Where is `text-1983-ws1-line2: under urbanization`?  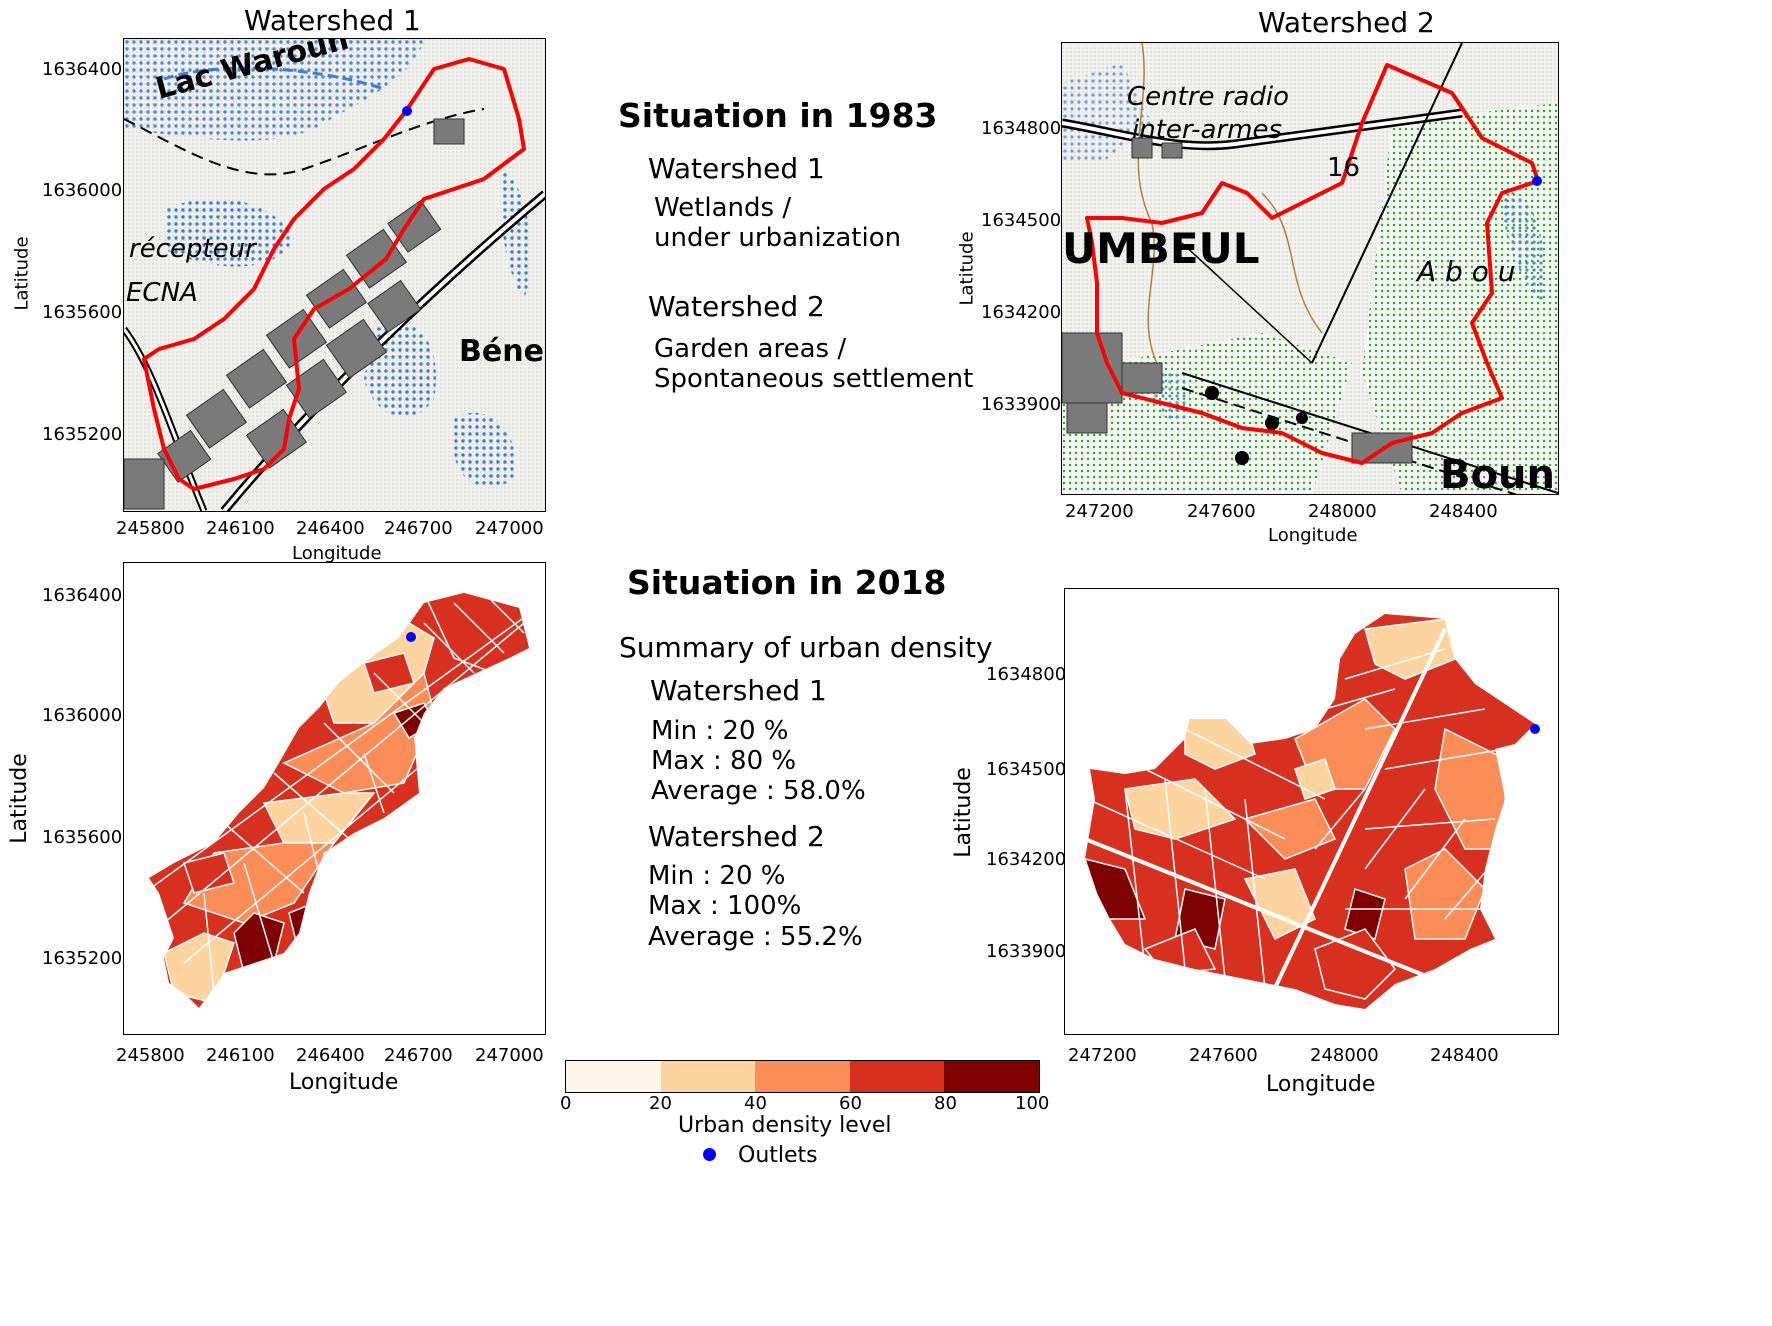
text-1983-ws1-line2: under urbanization is located at coordinates (778, 238).